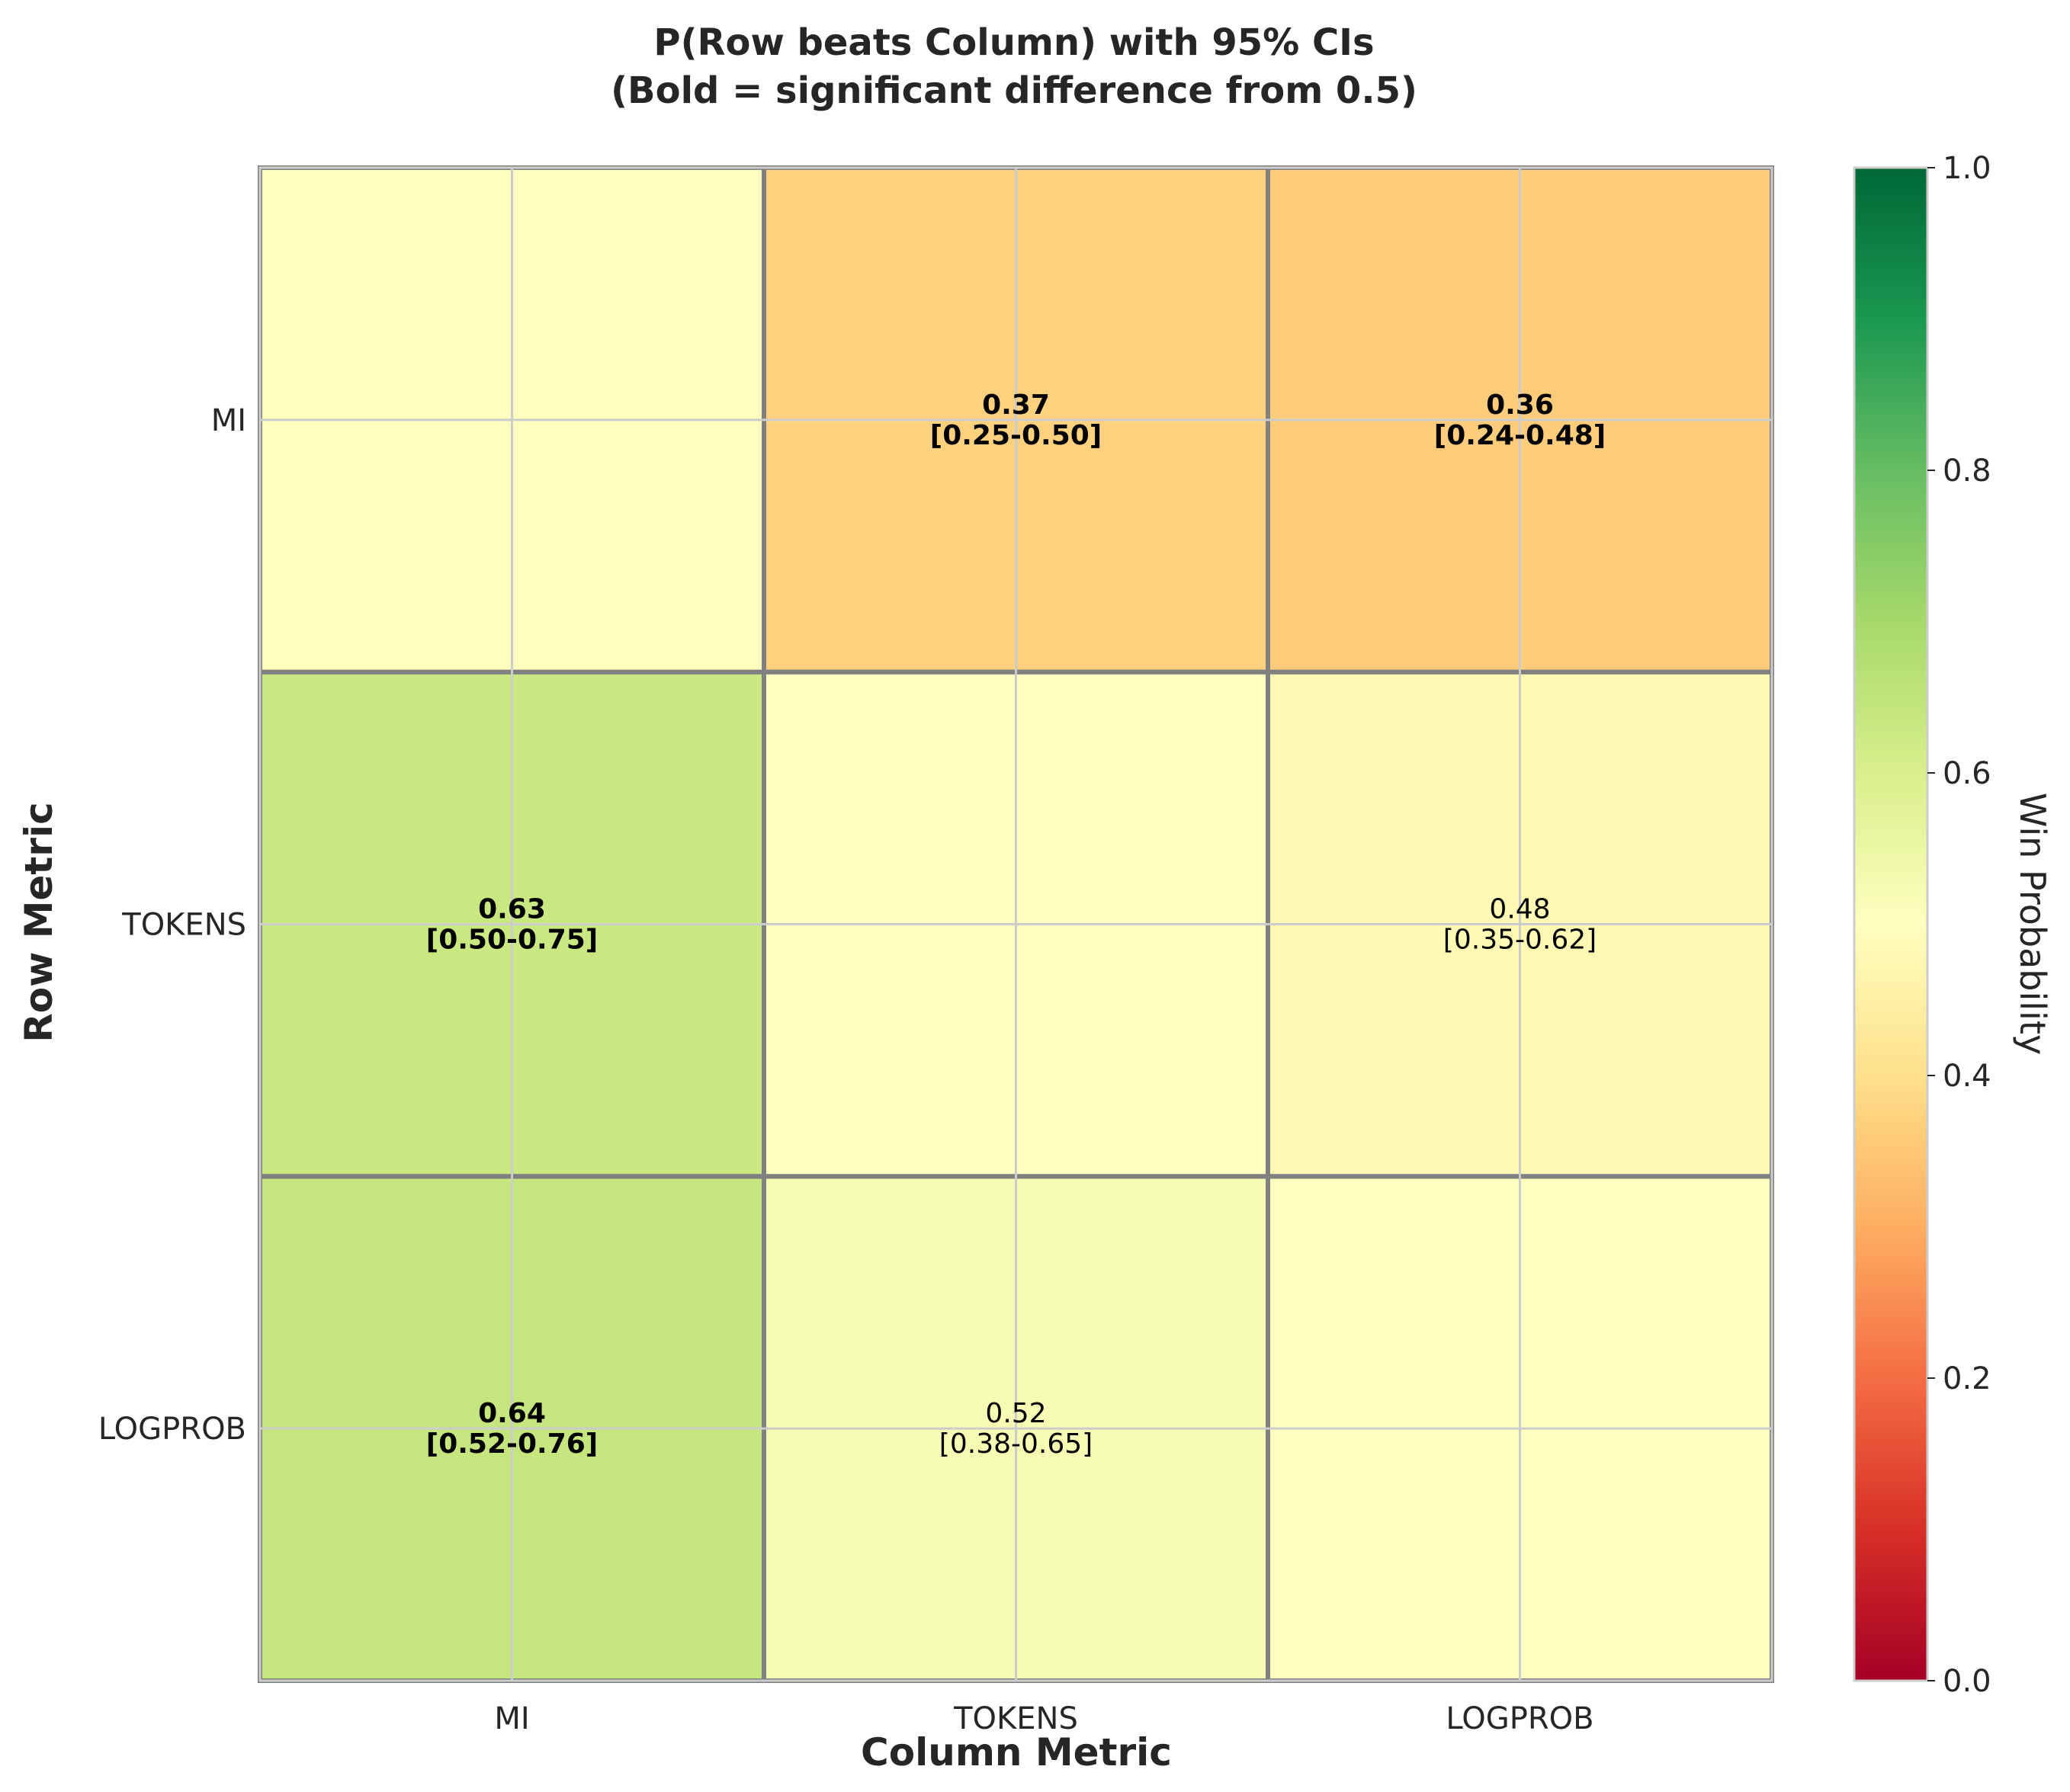 This screenshot has height=1792, width=2070. I want to click on colorbar-tick-label: 0.2, so click(1967, 1378).